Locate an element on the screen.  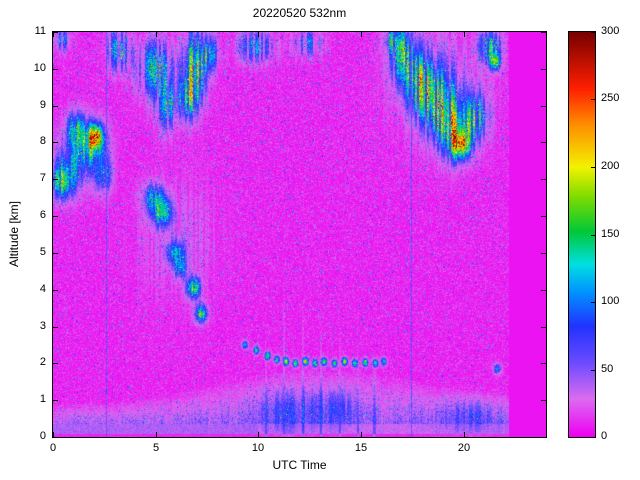
x-axis-title: UTC Time is located at coordinates (299, 465).